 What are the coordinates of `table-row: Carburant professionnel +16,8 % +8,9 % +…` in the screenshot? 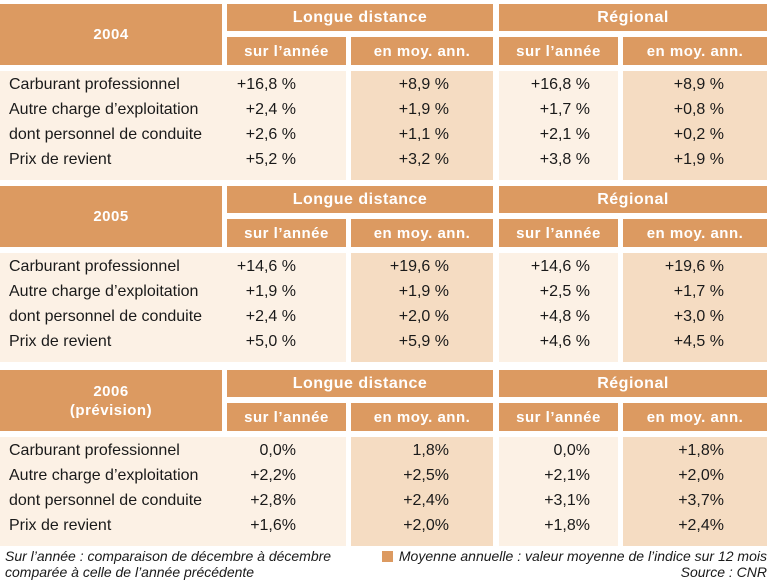 It's located at (386, 85).